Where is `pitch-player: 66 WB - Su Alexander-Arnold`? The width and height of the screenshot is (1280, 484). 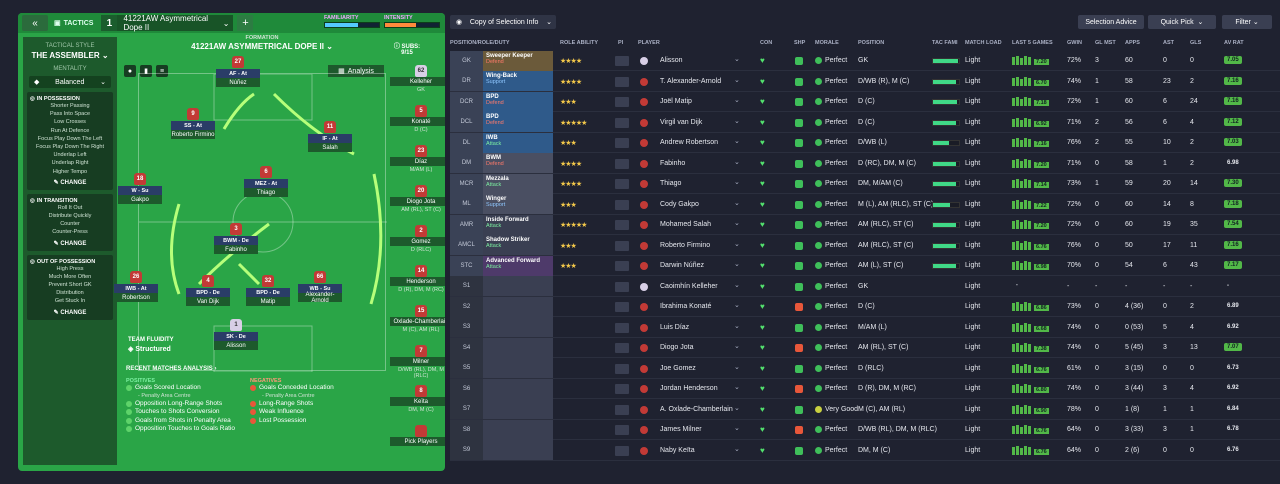 pitch-player: 66 WB - Su Alexander-Arnold is located at coordinates (320, 287).